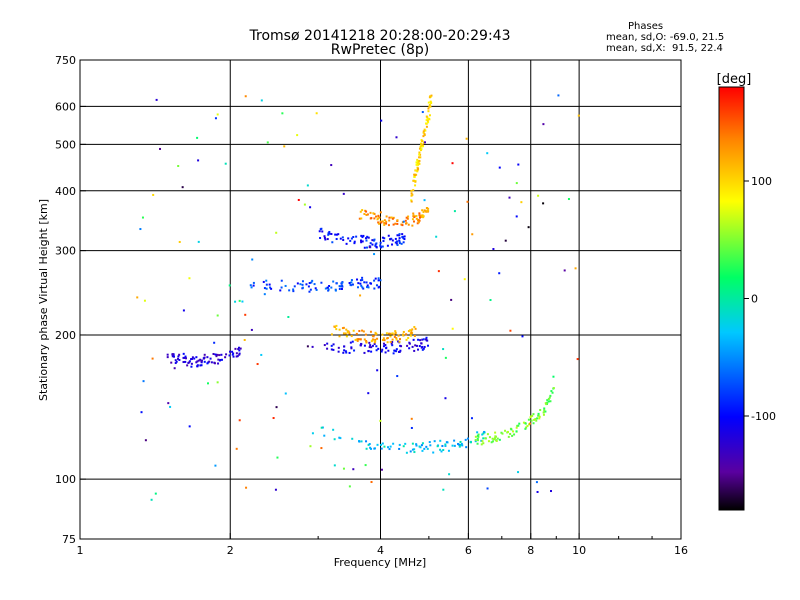 This screenshot has height=600, width=800. I want to click on colorbar-ticks: 100 0 -100, so click(760, 299).